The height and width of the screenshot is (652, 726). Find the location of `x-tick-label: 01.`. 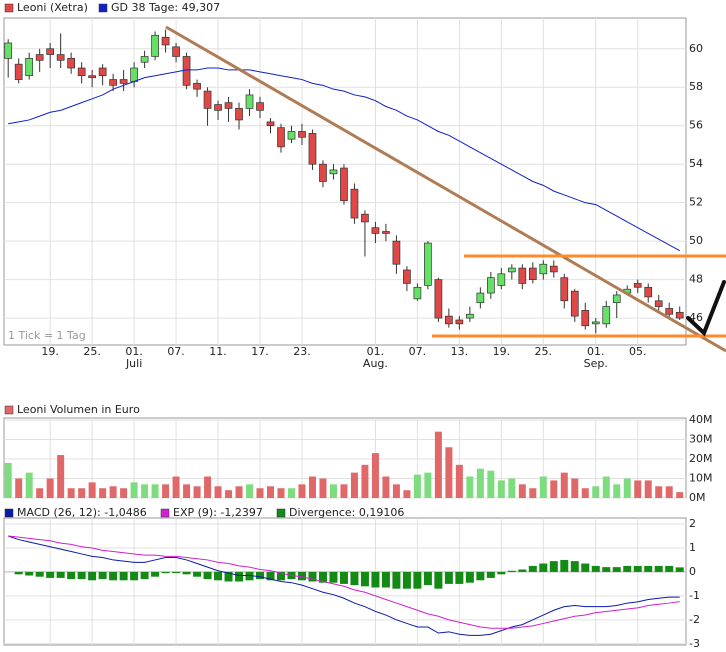

x-tick-label: 01. is located at coordinates (134, 351).